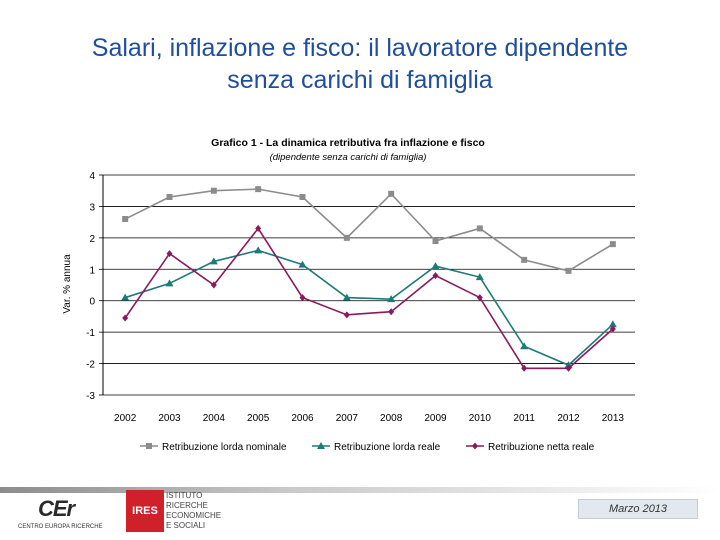  I want to click on legend-label: Retribuzione netta reale, so click(541, 447).